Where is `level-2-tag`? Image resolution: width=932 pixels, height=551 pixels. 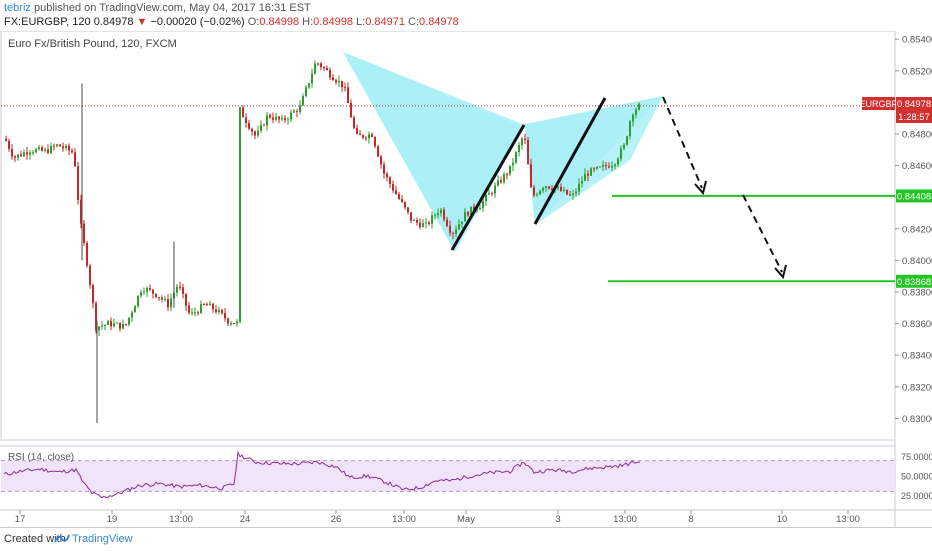 level-2-tag is located at coordinates (914, 281).